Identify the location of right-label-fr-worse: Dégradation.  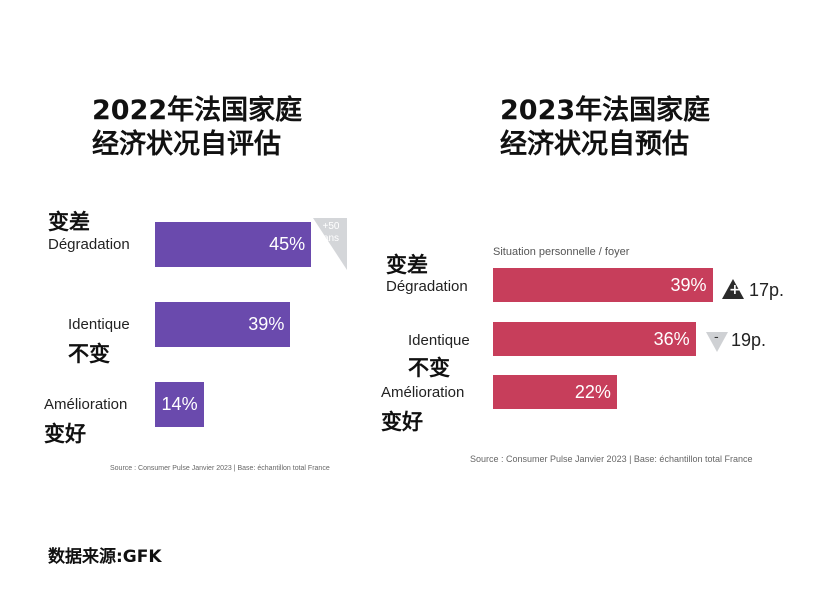
(427, 286).